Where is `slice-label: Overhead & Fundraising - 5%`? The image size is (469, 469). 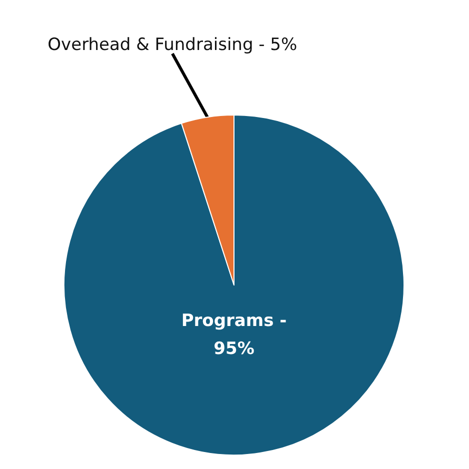 slice-label: Overhead & Fundraising - 5% is located at coordinates (173, 45).